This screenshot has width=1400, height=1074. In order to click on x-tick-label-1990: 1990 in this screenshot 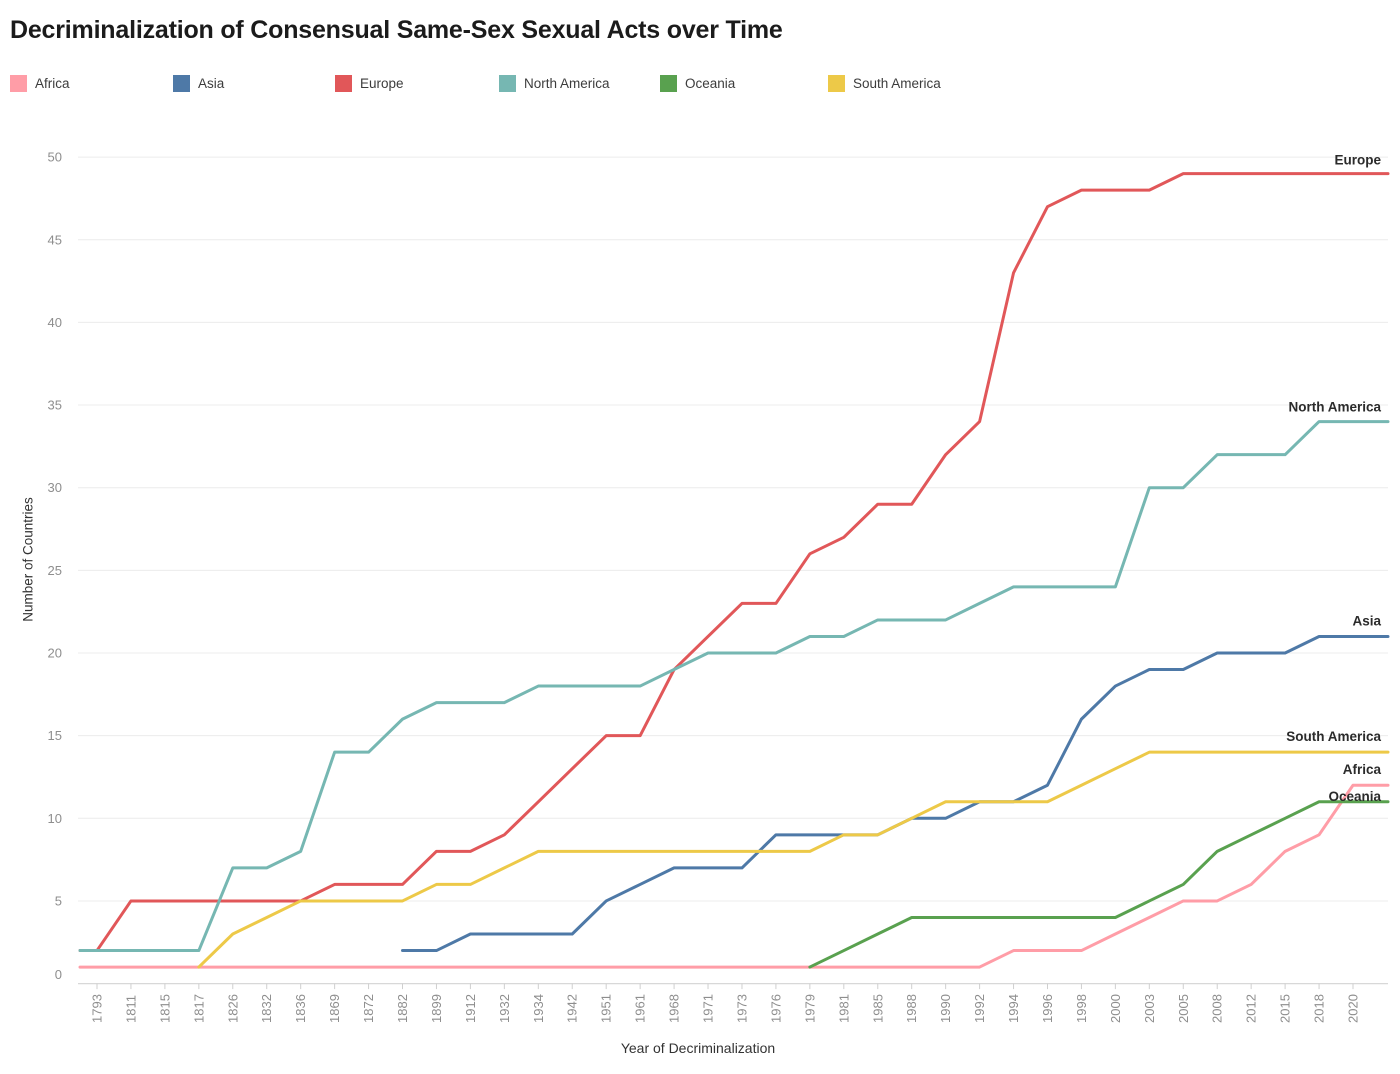, I will do `click(945, 1008)`.